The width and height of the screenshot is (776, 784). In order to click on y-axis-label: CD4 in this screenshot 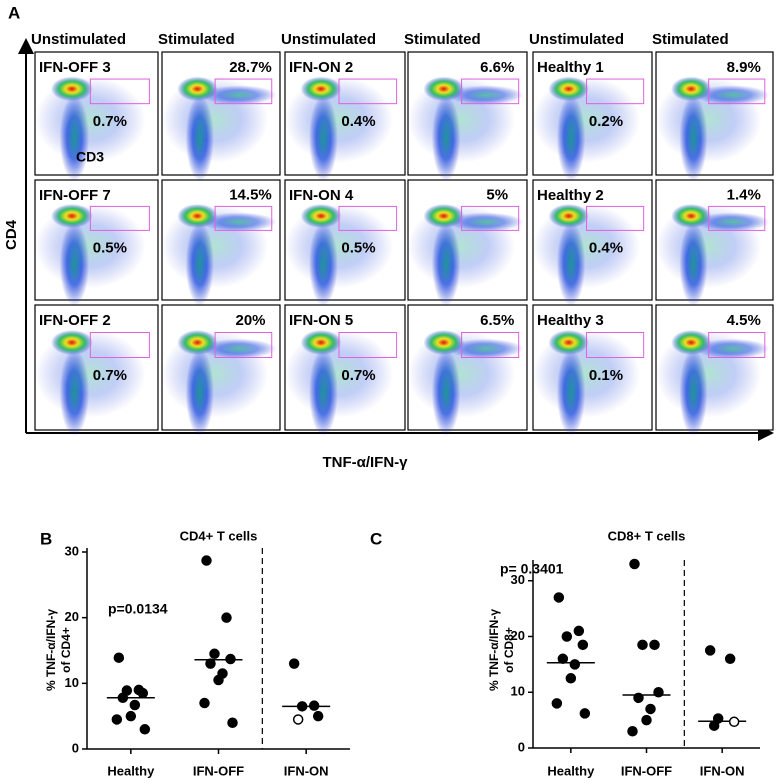, I will do `click(11, 234)`.